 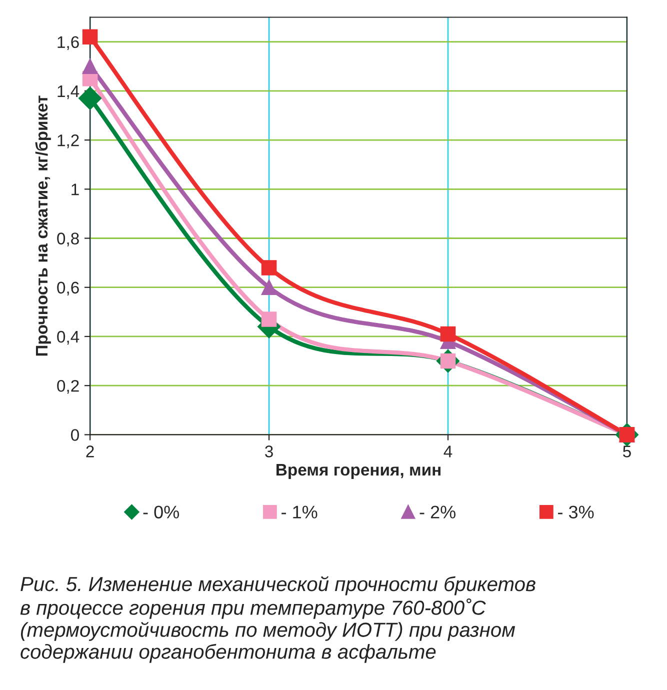 I want to click on x-tick-label: 5, so click(x=627, y=452).